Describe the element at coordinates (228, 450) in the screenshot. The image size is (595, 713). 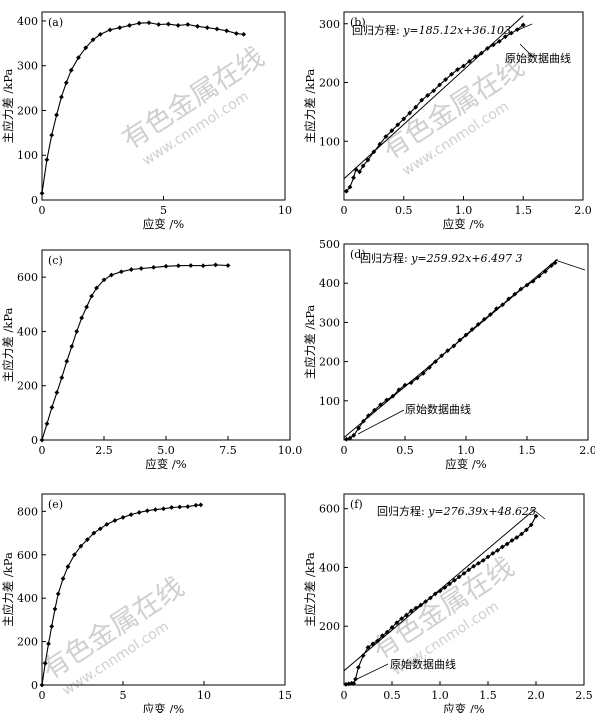
I see `x-tick-label: 7.5` at that location.